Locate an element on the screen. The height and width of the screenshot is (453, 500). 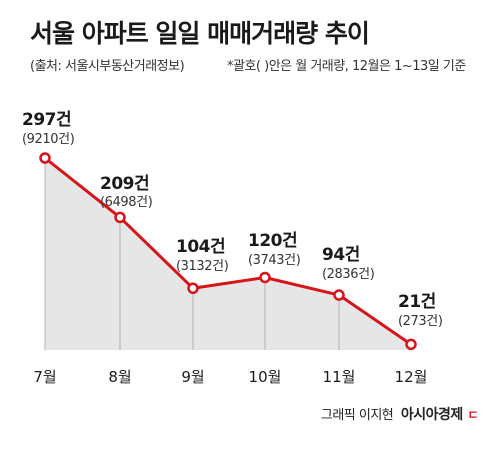
footnote: *괄호( )안은 월 거래량, 12월은 1~13일 기준 is located at coordinates (346, 66).